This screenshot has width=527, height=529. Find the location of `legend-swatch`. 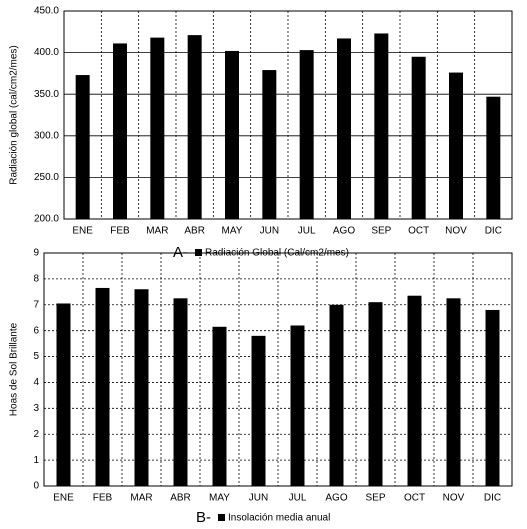

legend-swatch is located at coordinates (221, 517).